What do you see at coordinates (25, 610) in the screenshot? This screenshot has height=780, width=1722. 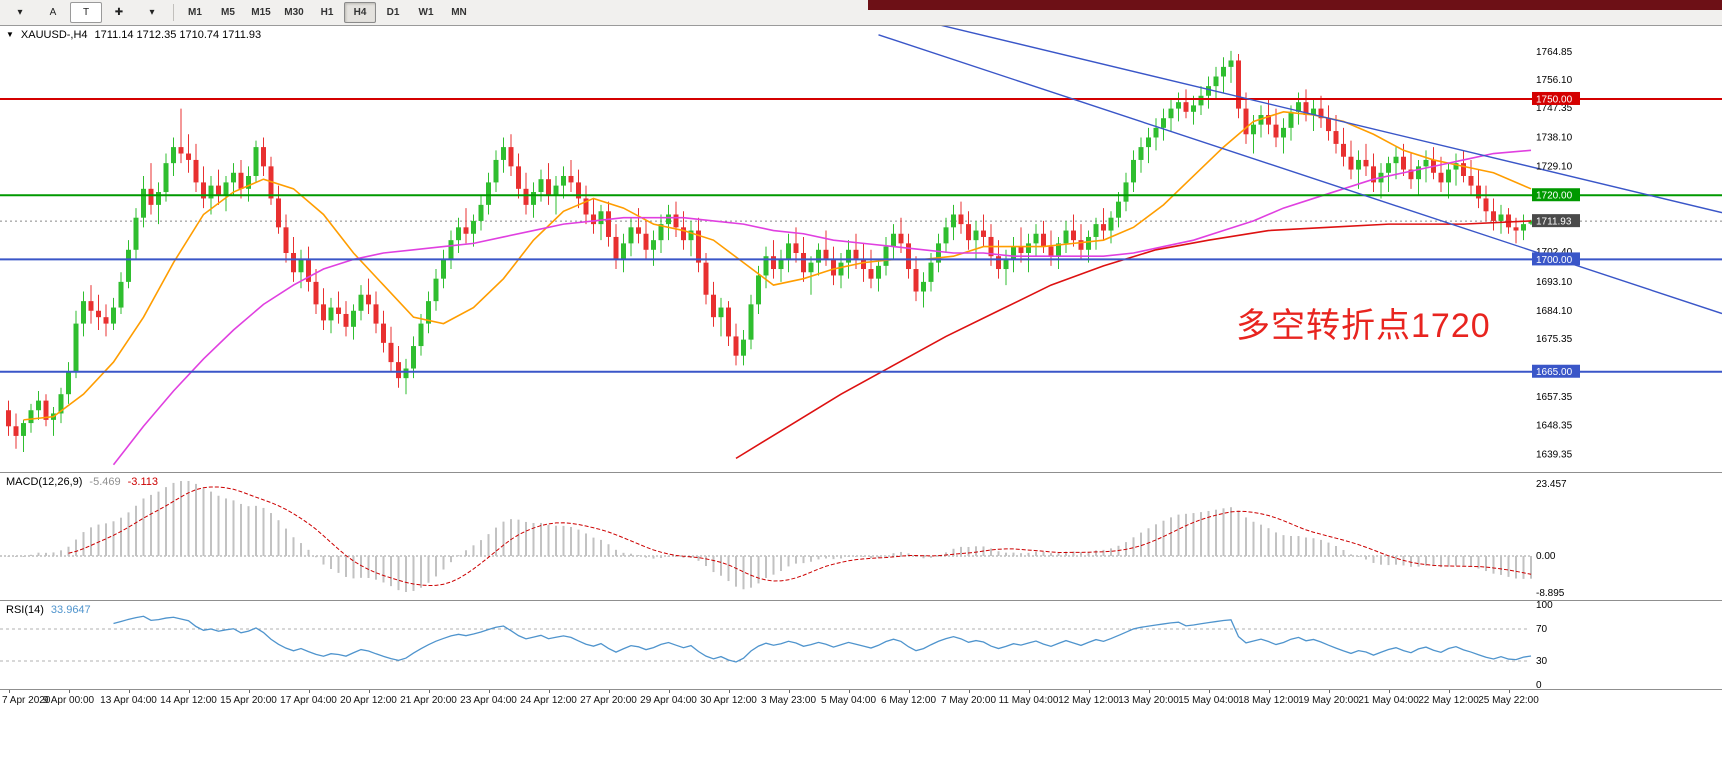 I see `rsi-label: RSI(14)` at bounding box center [25, 610].